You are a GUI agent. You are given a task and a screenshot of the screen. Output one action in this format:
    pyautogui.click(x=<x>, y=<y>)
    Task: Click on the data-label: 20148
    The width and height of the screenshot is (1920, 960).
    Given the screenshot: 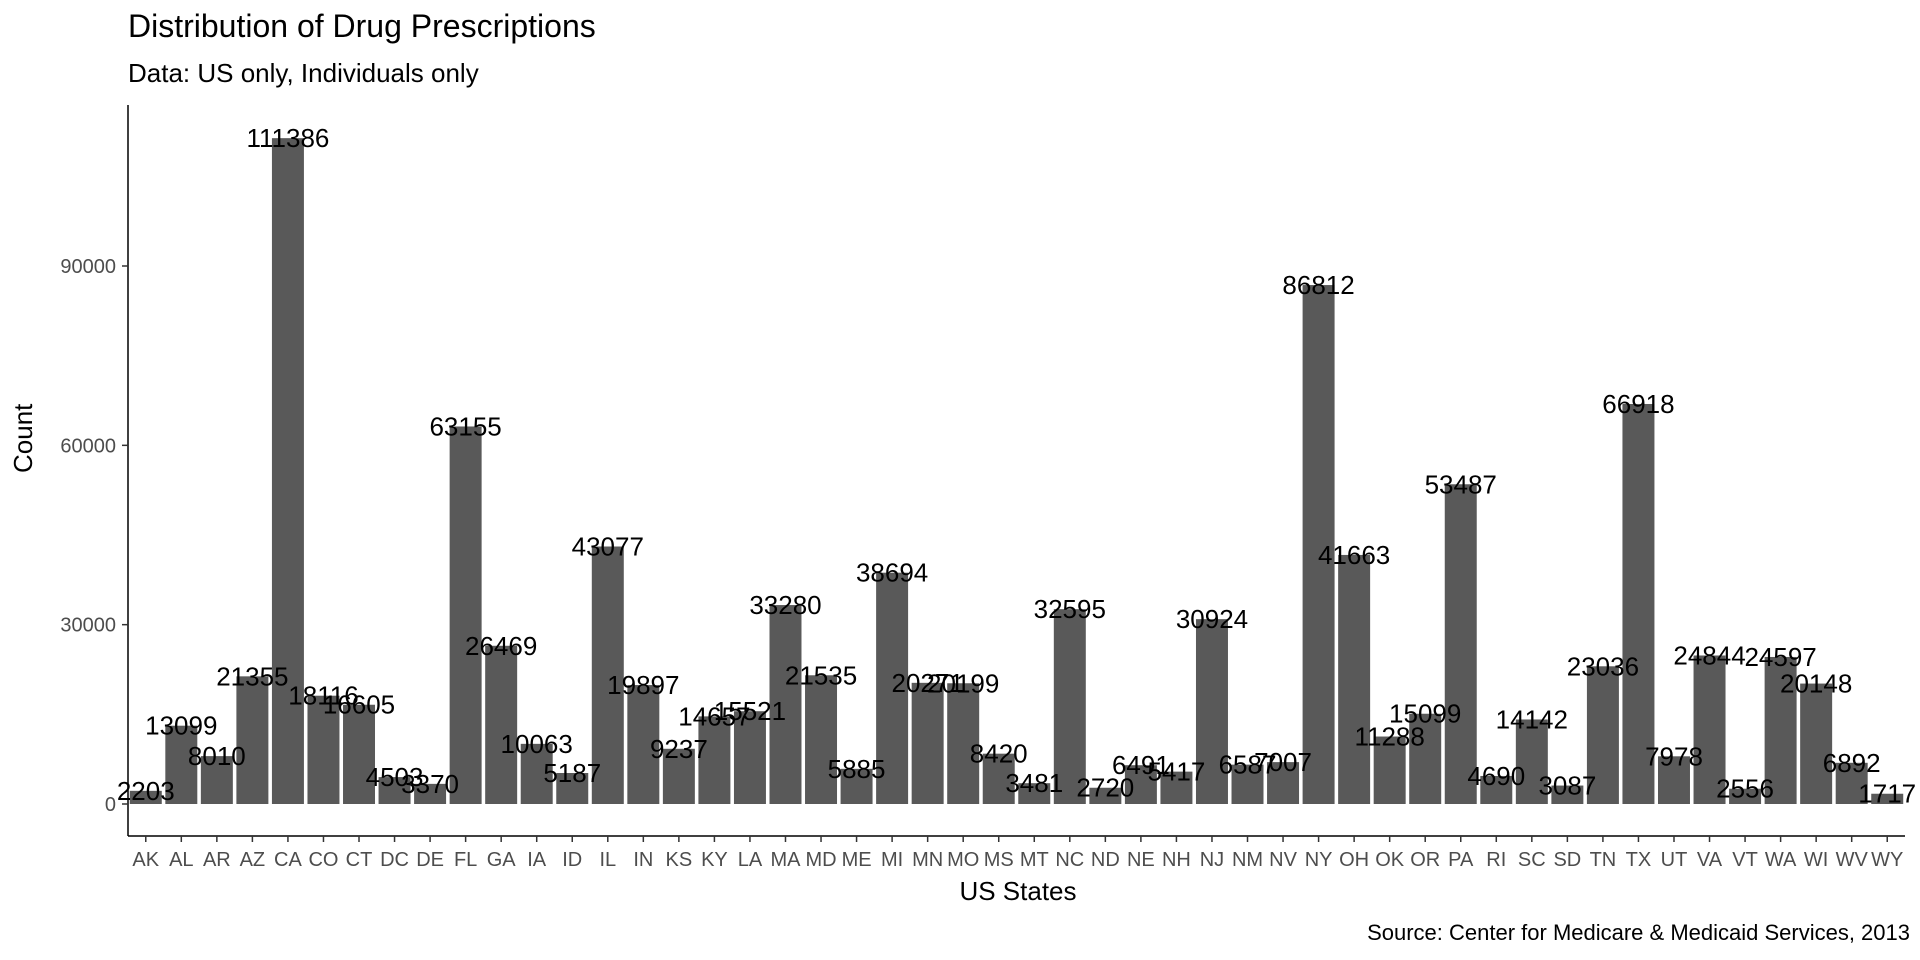 What is the action you would take?
    pyautogui.click(x=1816, y=684)
    